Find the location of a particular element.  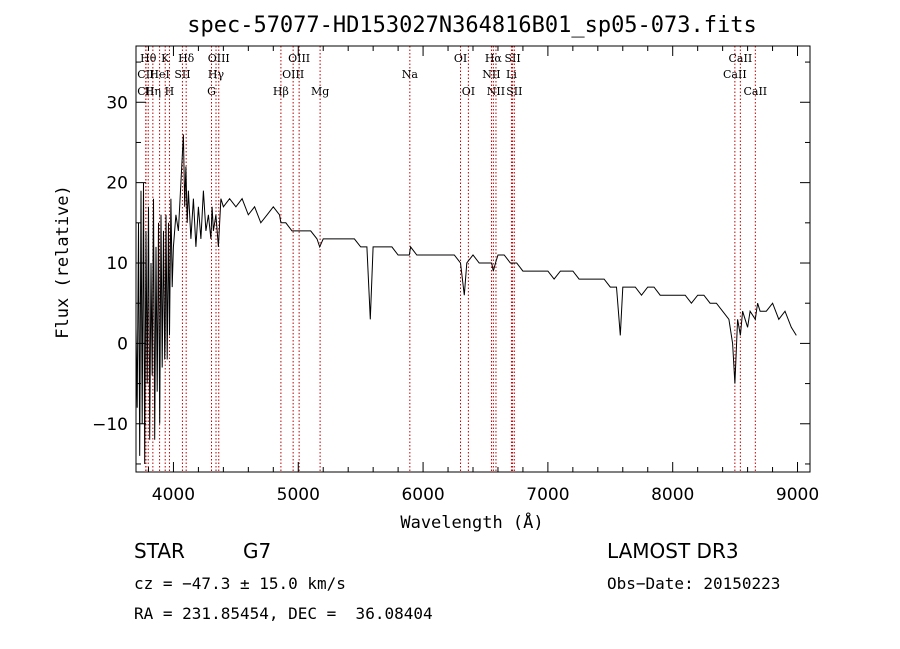

line-label-0: Hθ is located at coordinates (148, 58).